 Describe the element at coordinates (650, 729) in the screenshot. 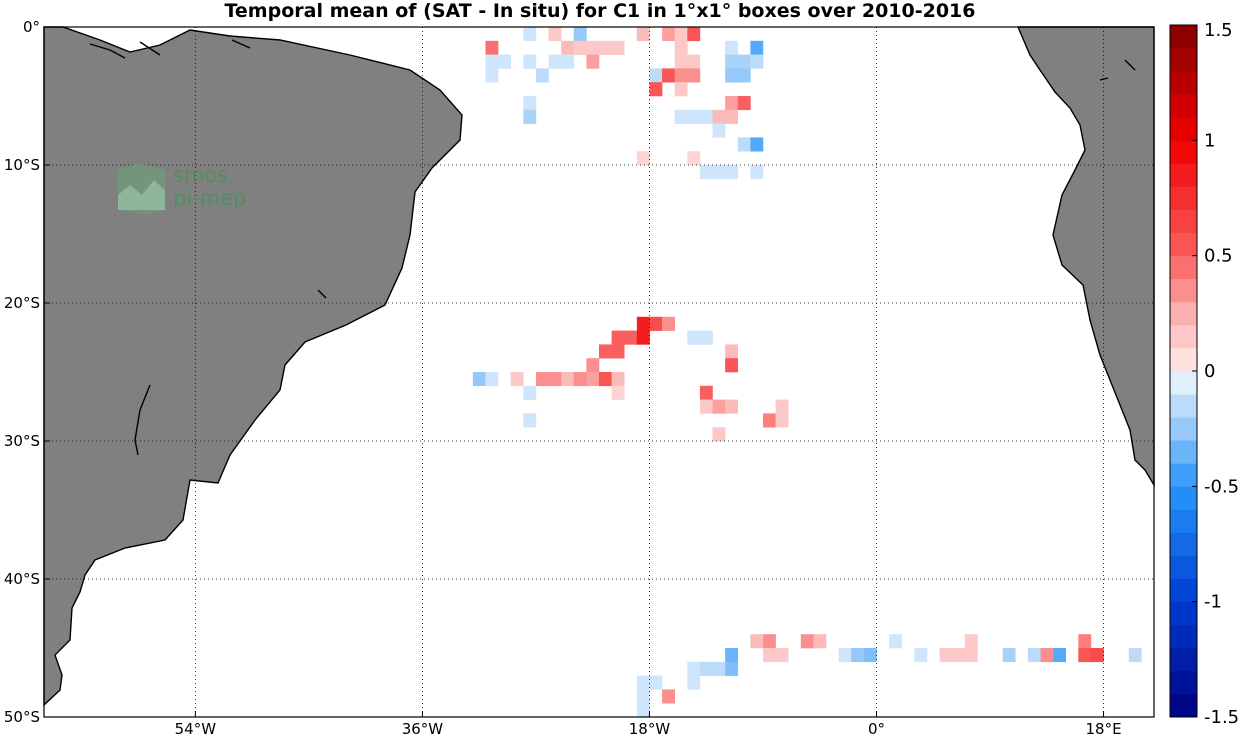

I see `longitude-tick-label: 18°W` at that location.